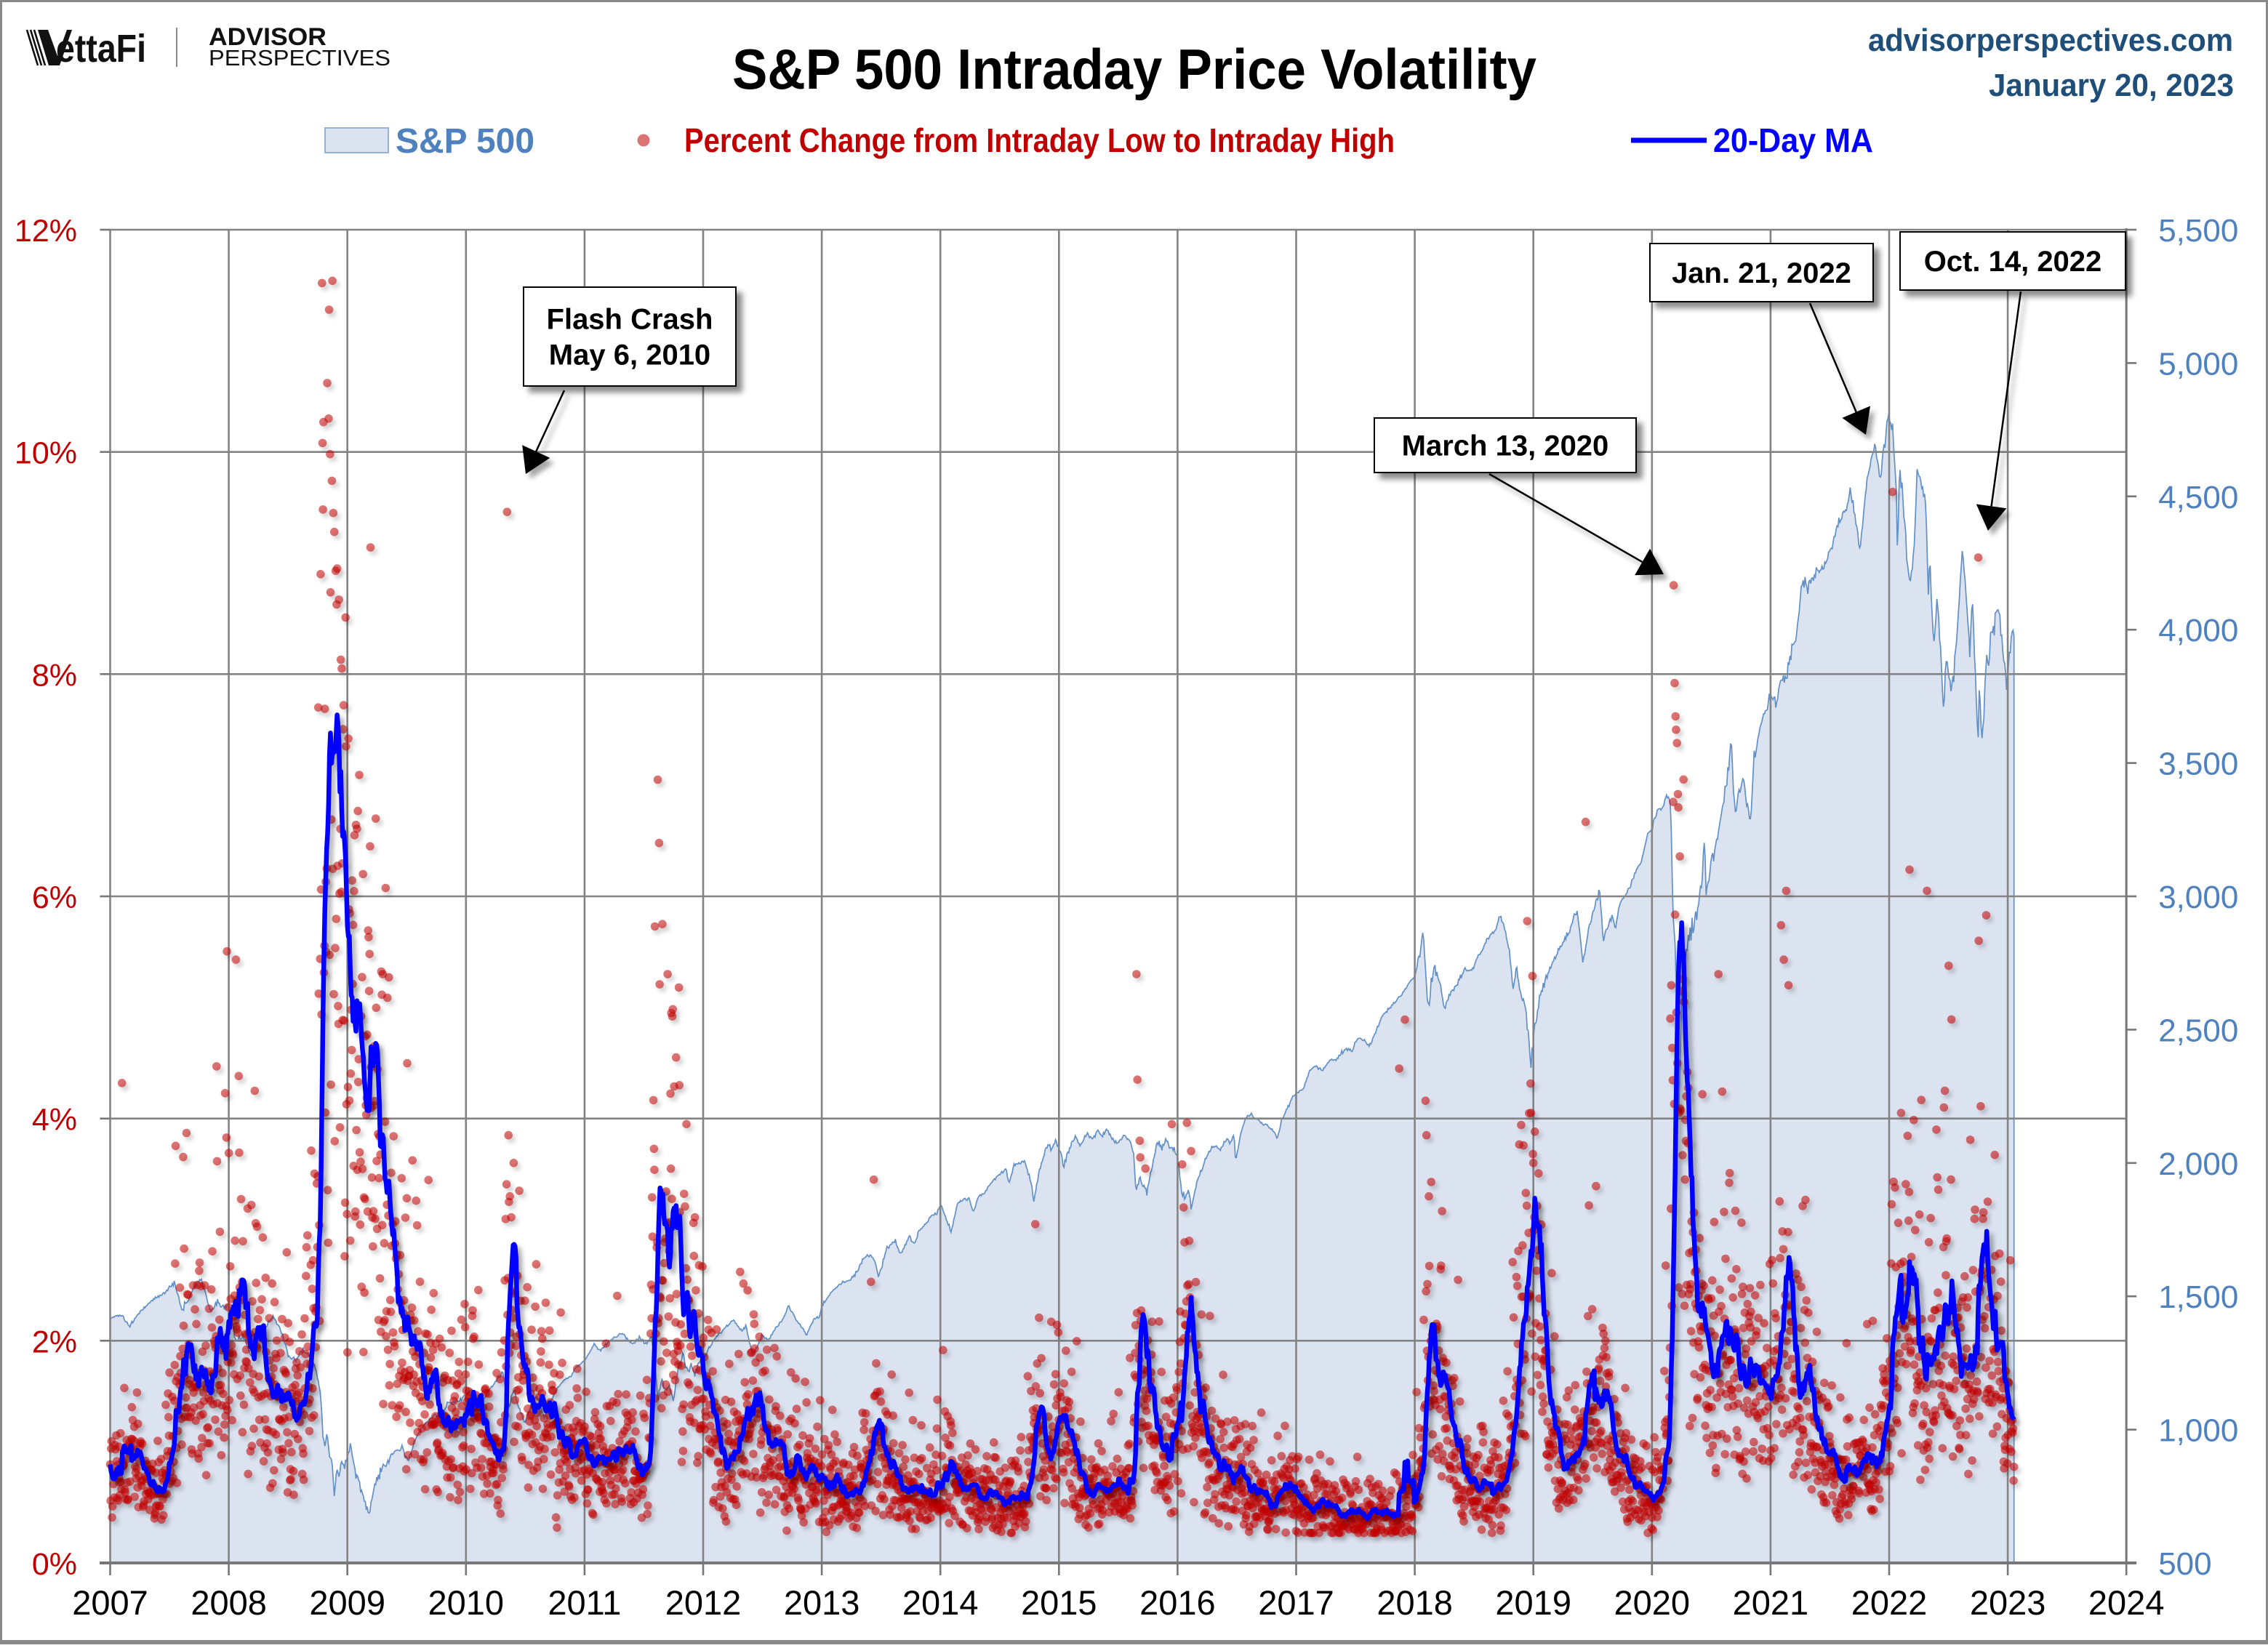  Describe the element at coordinates (54, 1120) in the screenshot. I see `svg-text: 4%` at that location.